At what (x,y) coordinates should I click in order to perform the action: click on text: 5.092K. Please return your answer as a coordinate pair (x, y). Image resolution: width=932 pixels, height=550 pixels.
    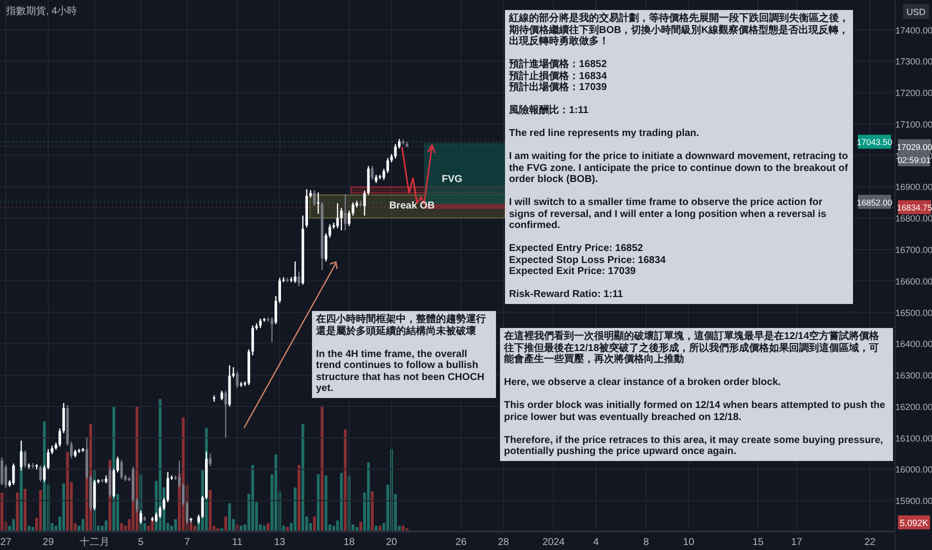
    Looking at the image, I should click on (914, 523).